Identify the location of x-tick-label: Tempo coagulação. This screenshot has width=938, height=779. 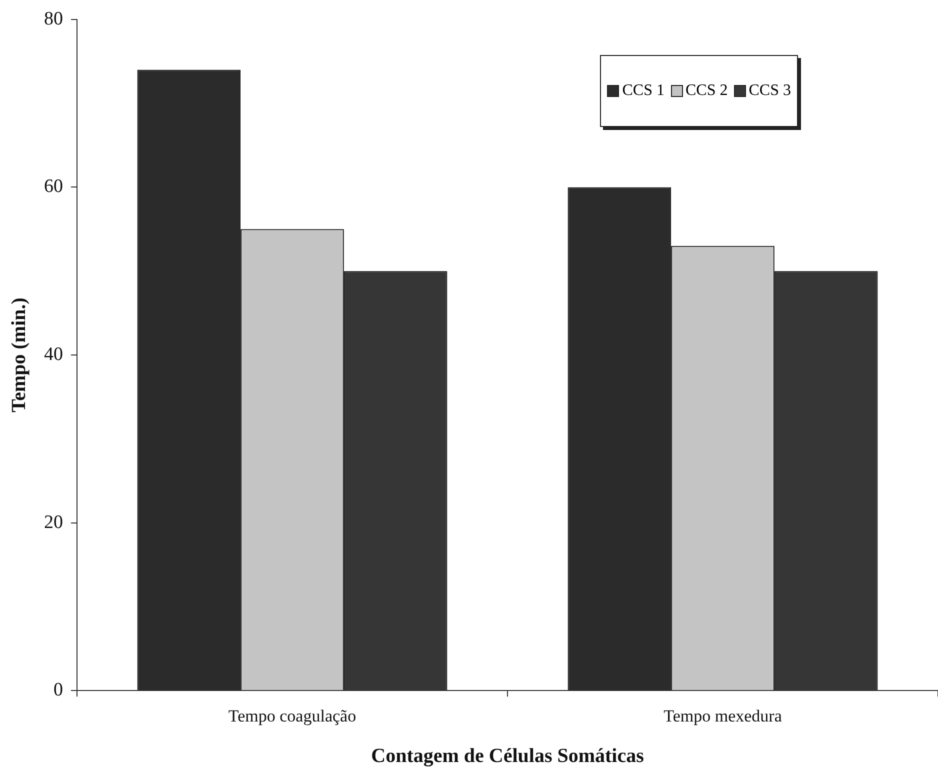
(292, 716).